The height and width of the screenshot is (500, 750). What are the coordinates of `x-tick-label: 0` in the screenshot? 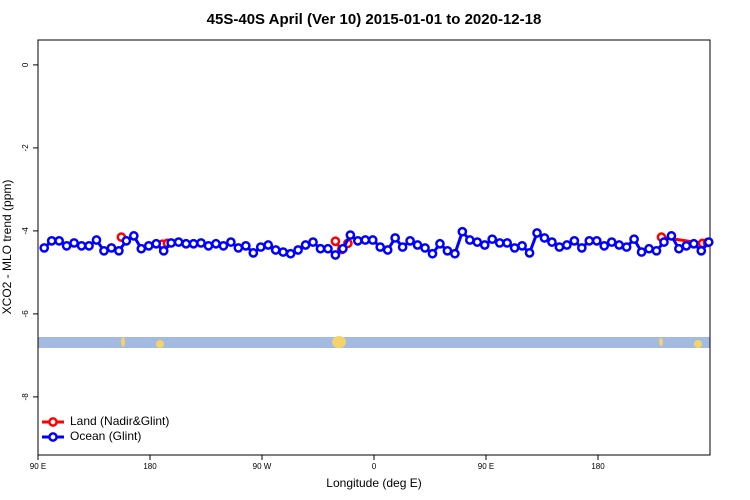 It's located at (374, 466).